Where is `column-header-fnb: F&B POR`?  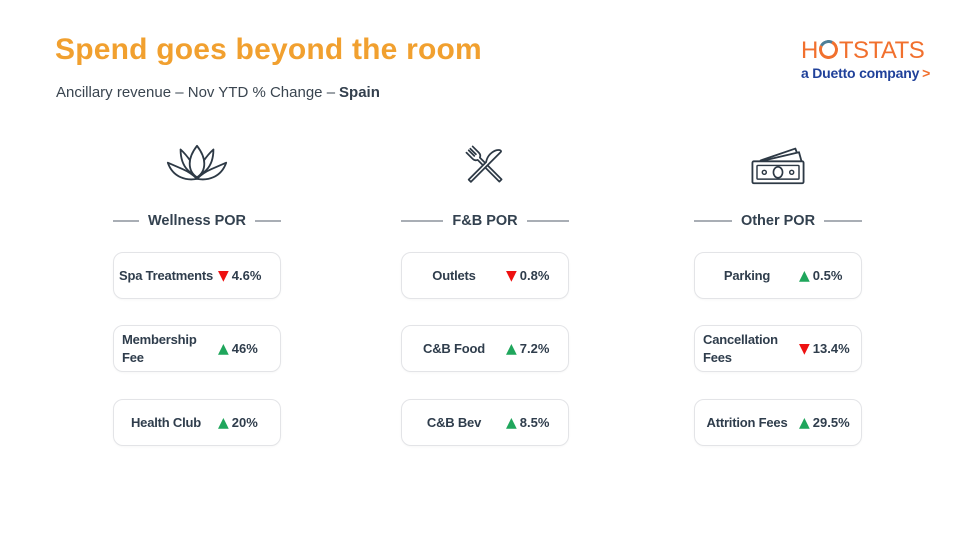 column-header-fnb: F&B POR is located at coordinates (485, 221).